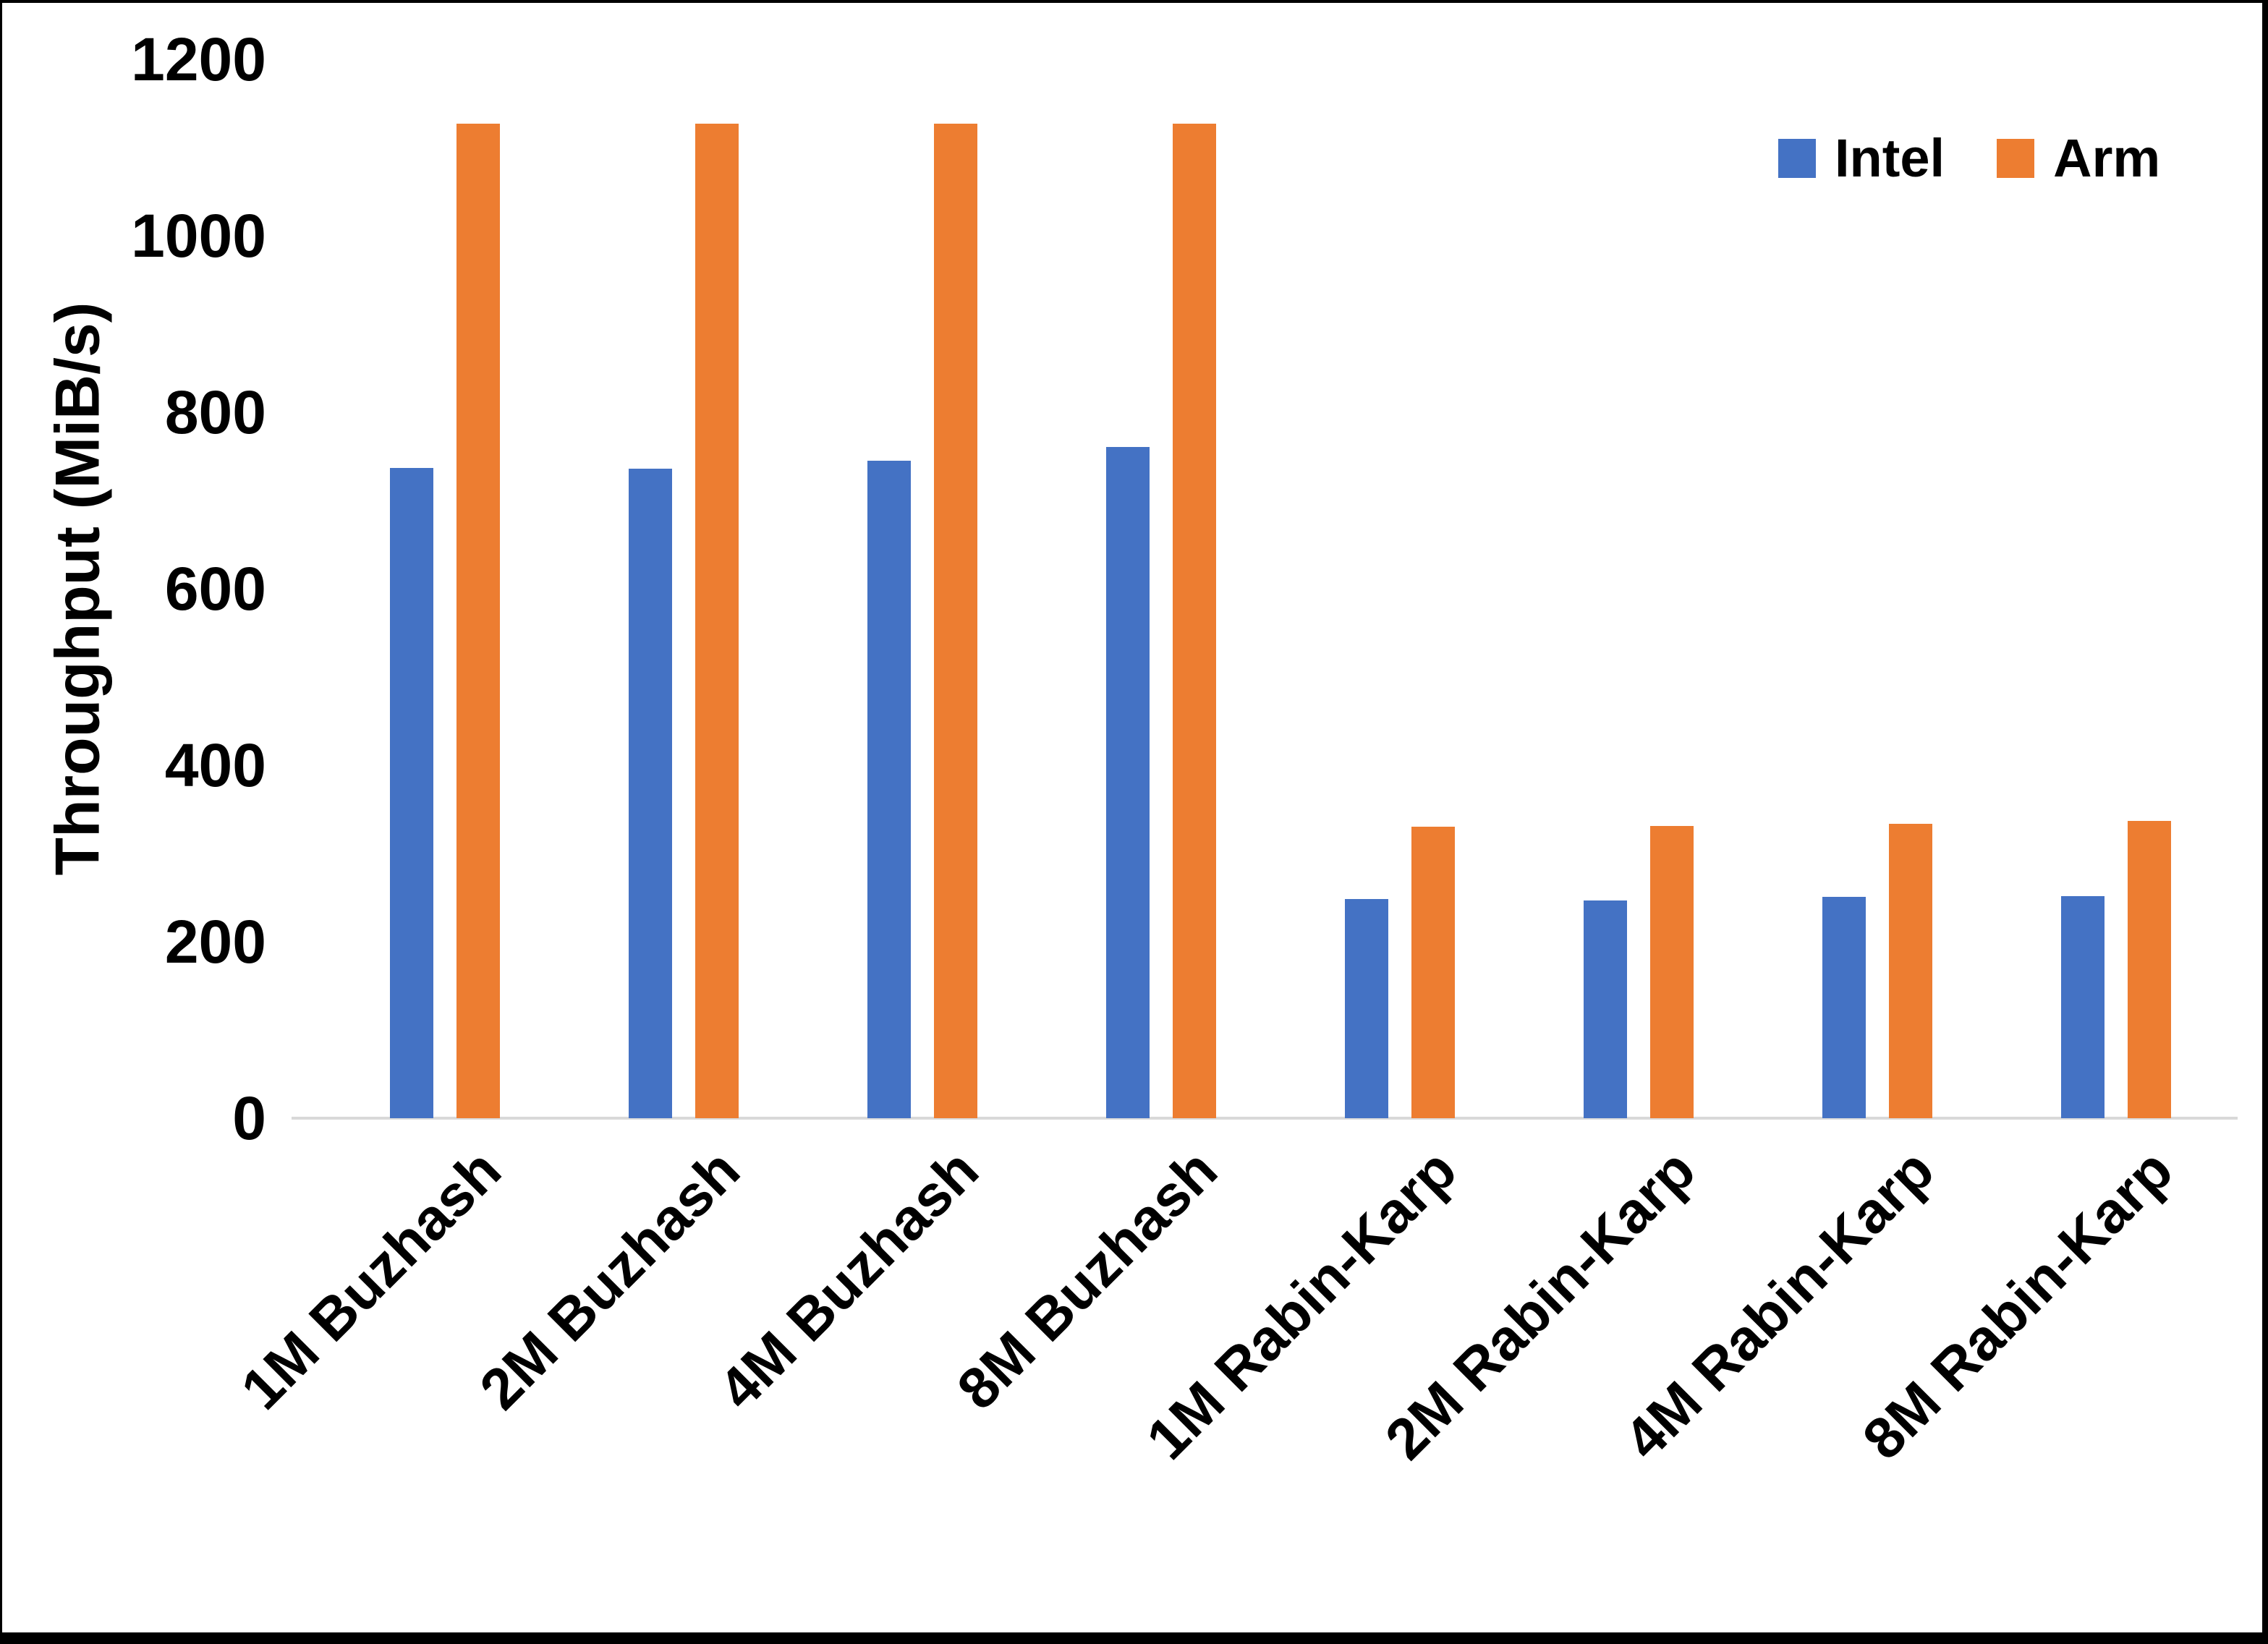  I want to click on bar-intel-4m-rabin-karp, so click(1844, 1007).